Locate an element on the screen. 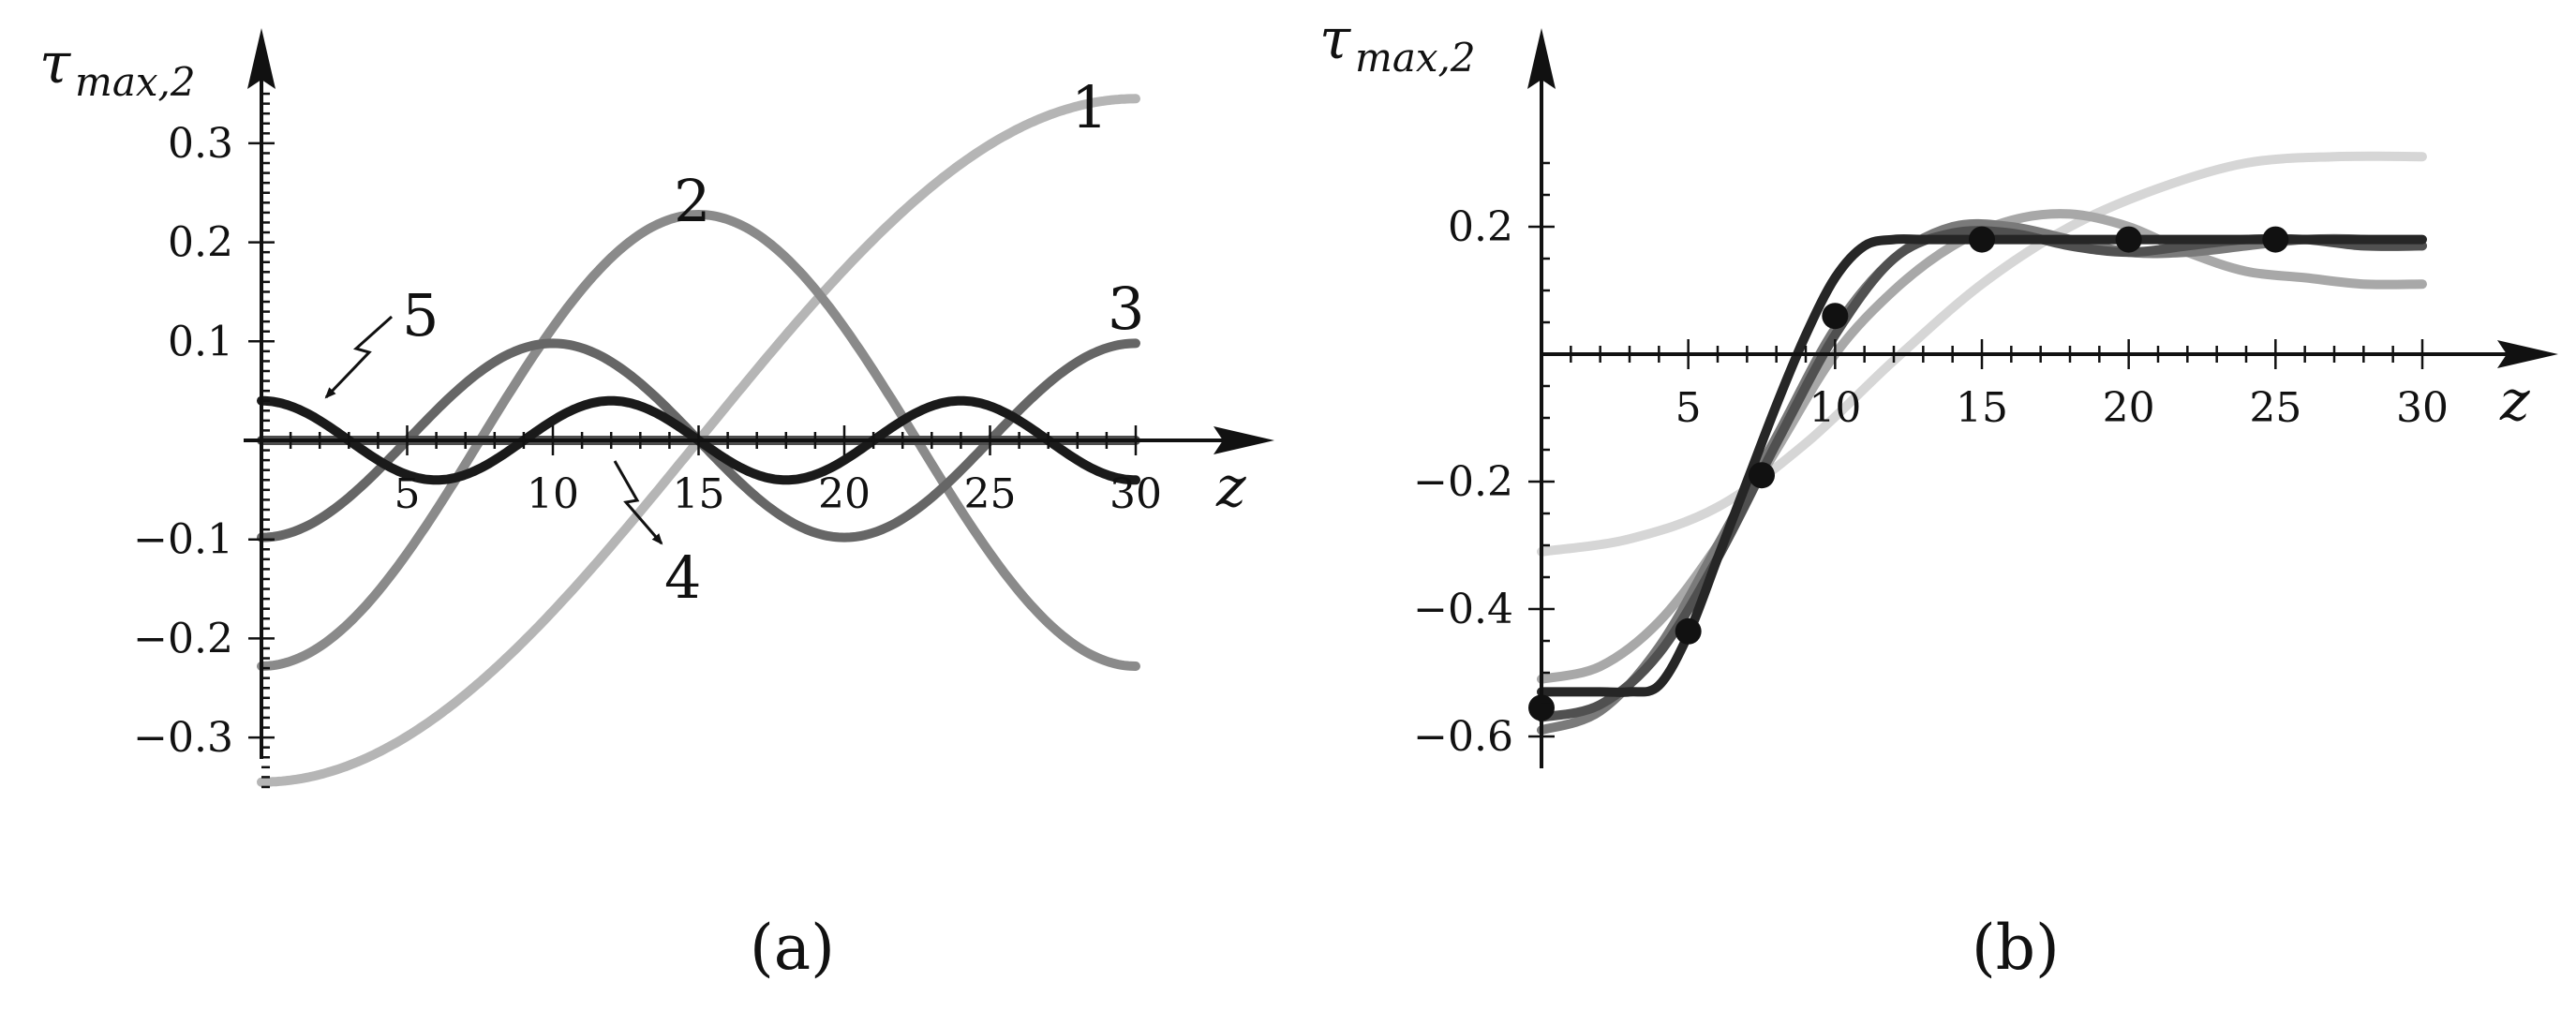 Image resolution: width=2576 pixels, height=1011 pixels. chart-b-y-tick-label: −0.4 is located at coordinates (1463, 609).